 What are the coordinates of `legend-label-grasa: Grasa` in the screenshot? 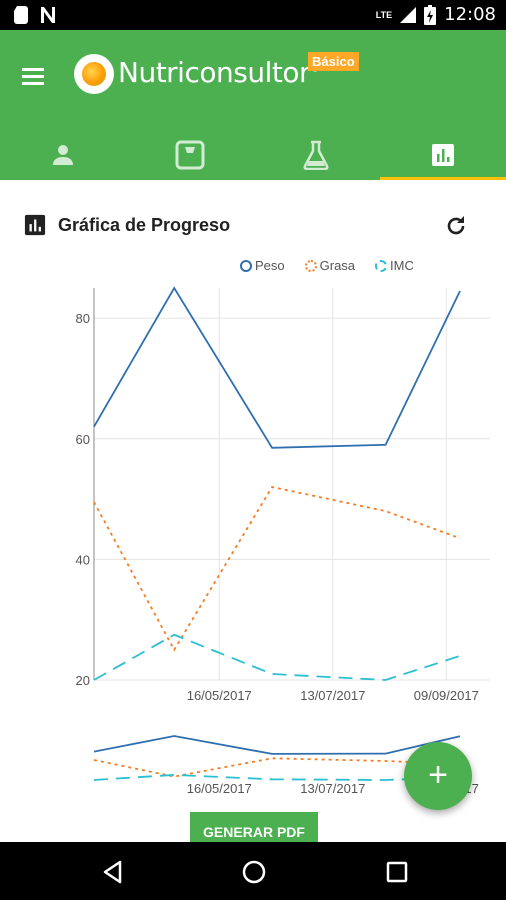 It's located at (337, 265).